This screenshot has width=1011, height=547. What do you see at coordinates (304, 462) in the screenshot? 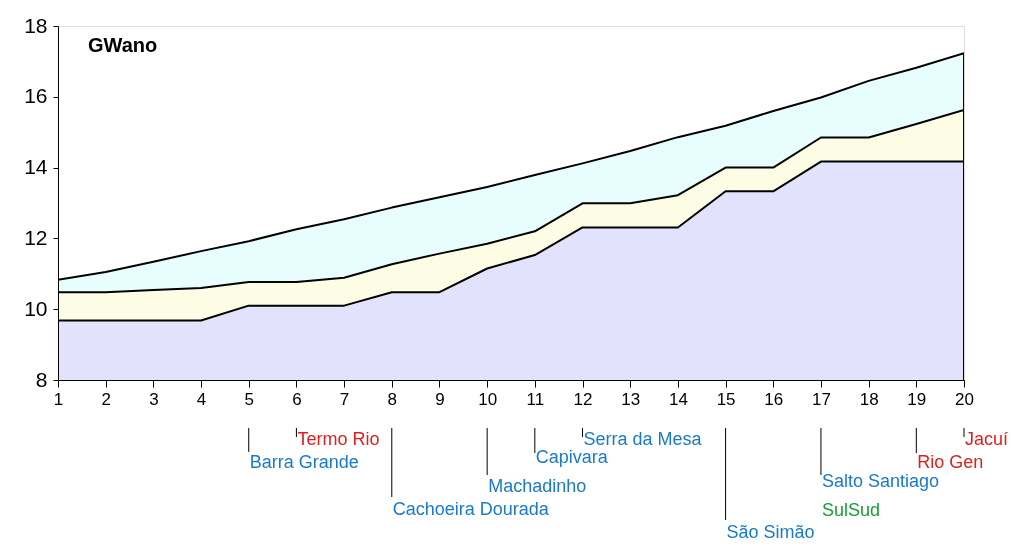
I see `ref-line-label: Barra Grande` at bounding box center [304, 462].